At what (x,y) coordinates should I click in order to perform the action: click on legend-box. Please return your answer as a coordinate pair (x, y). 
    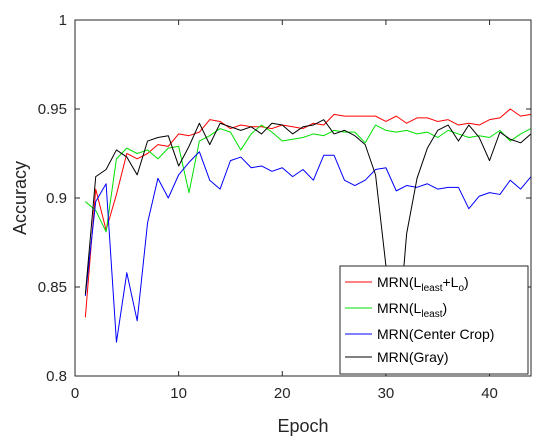
    Looking at the image, I should click on (434, 320).